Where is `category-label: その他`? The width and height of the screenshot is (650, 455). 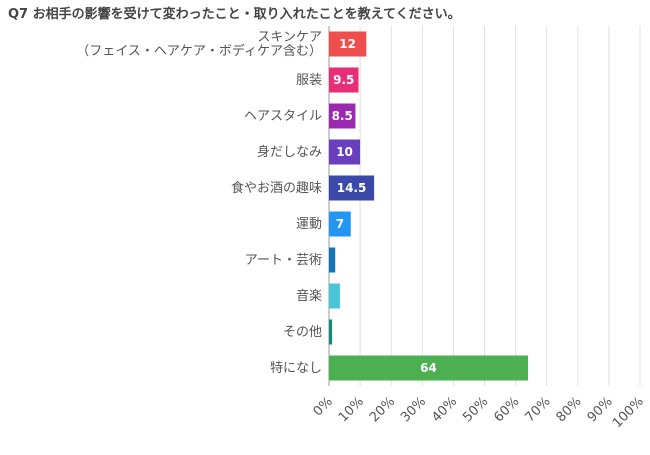 category-label: その他 is located at coordinates (302, 332).